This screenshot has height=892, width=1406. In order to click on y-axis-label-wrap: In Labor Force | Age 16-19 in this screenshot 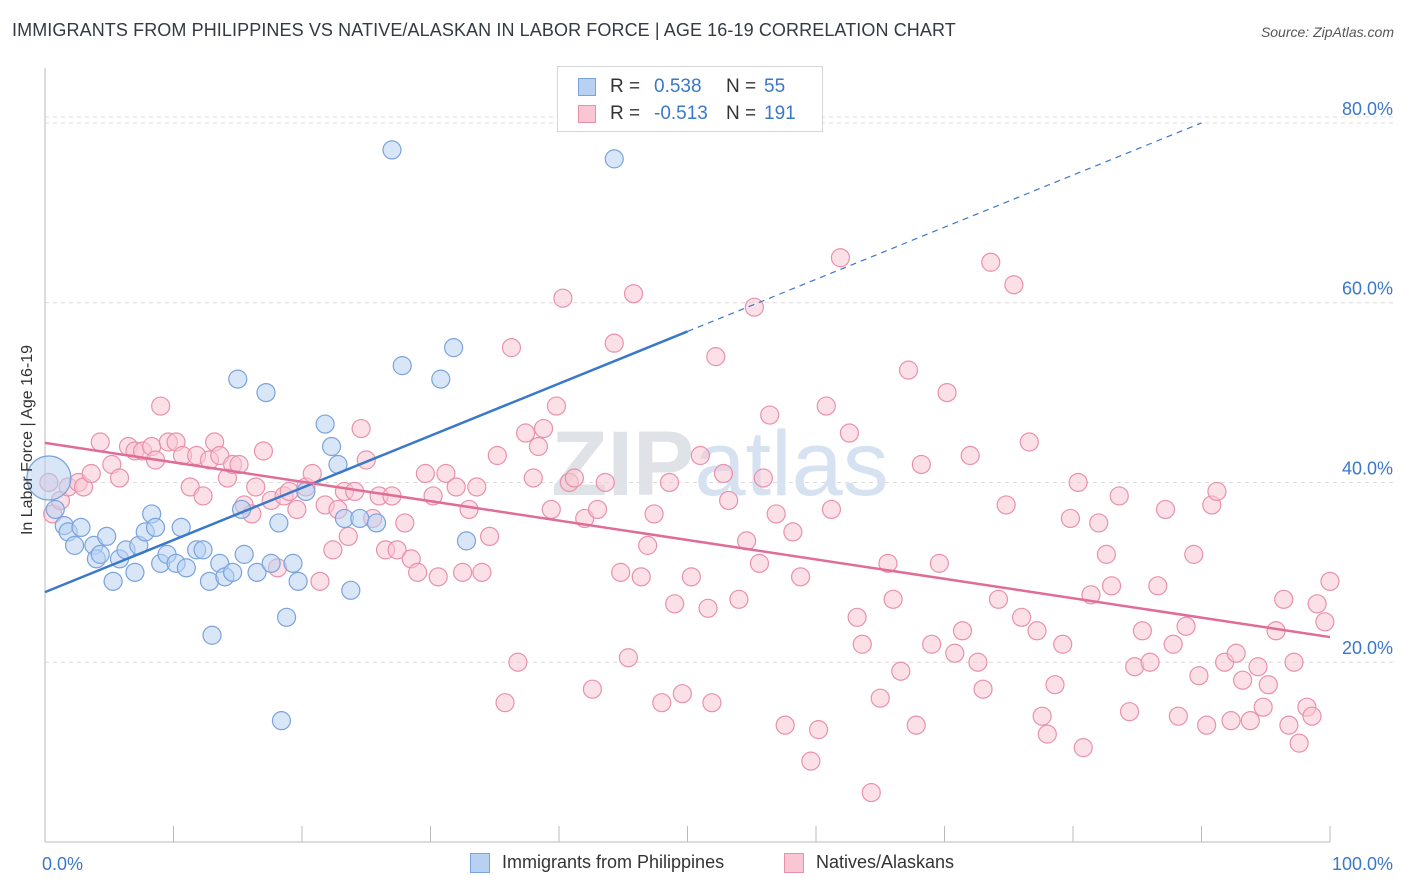, I will do `click(28, 440)`.